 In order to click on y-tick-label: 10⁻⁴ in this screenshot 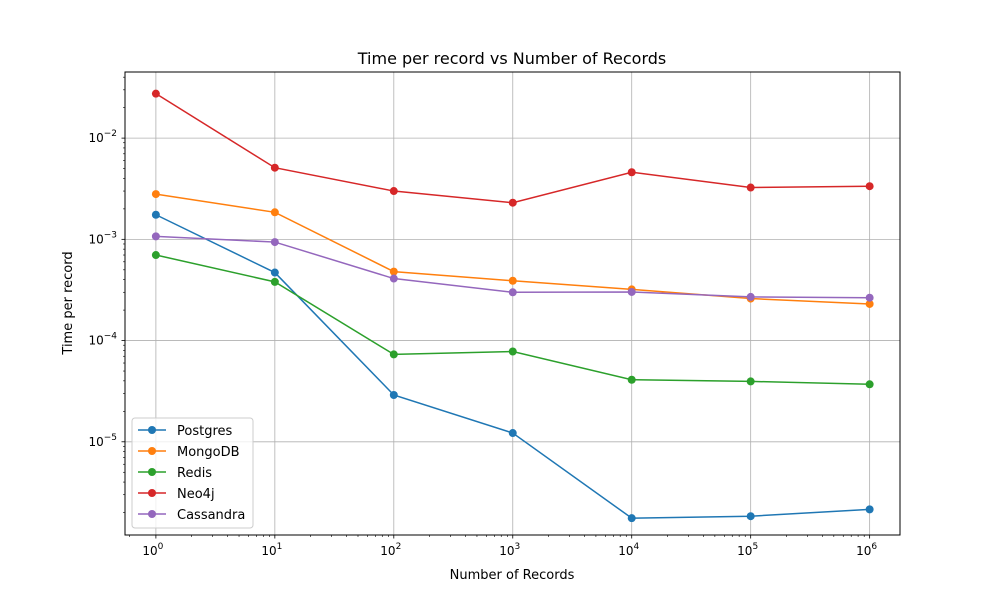, I will do `click(102, 340)`.